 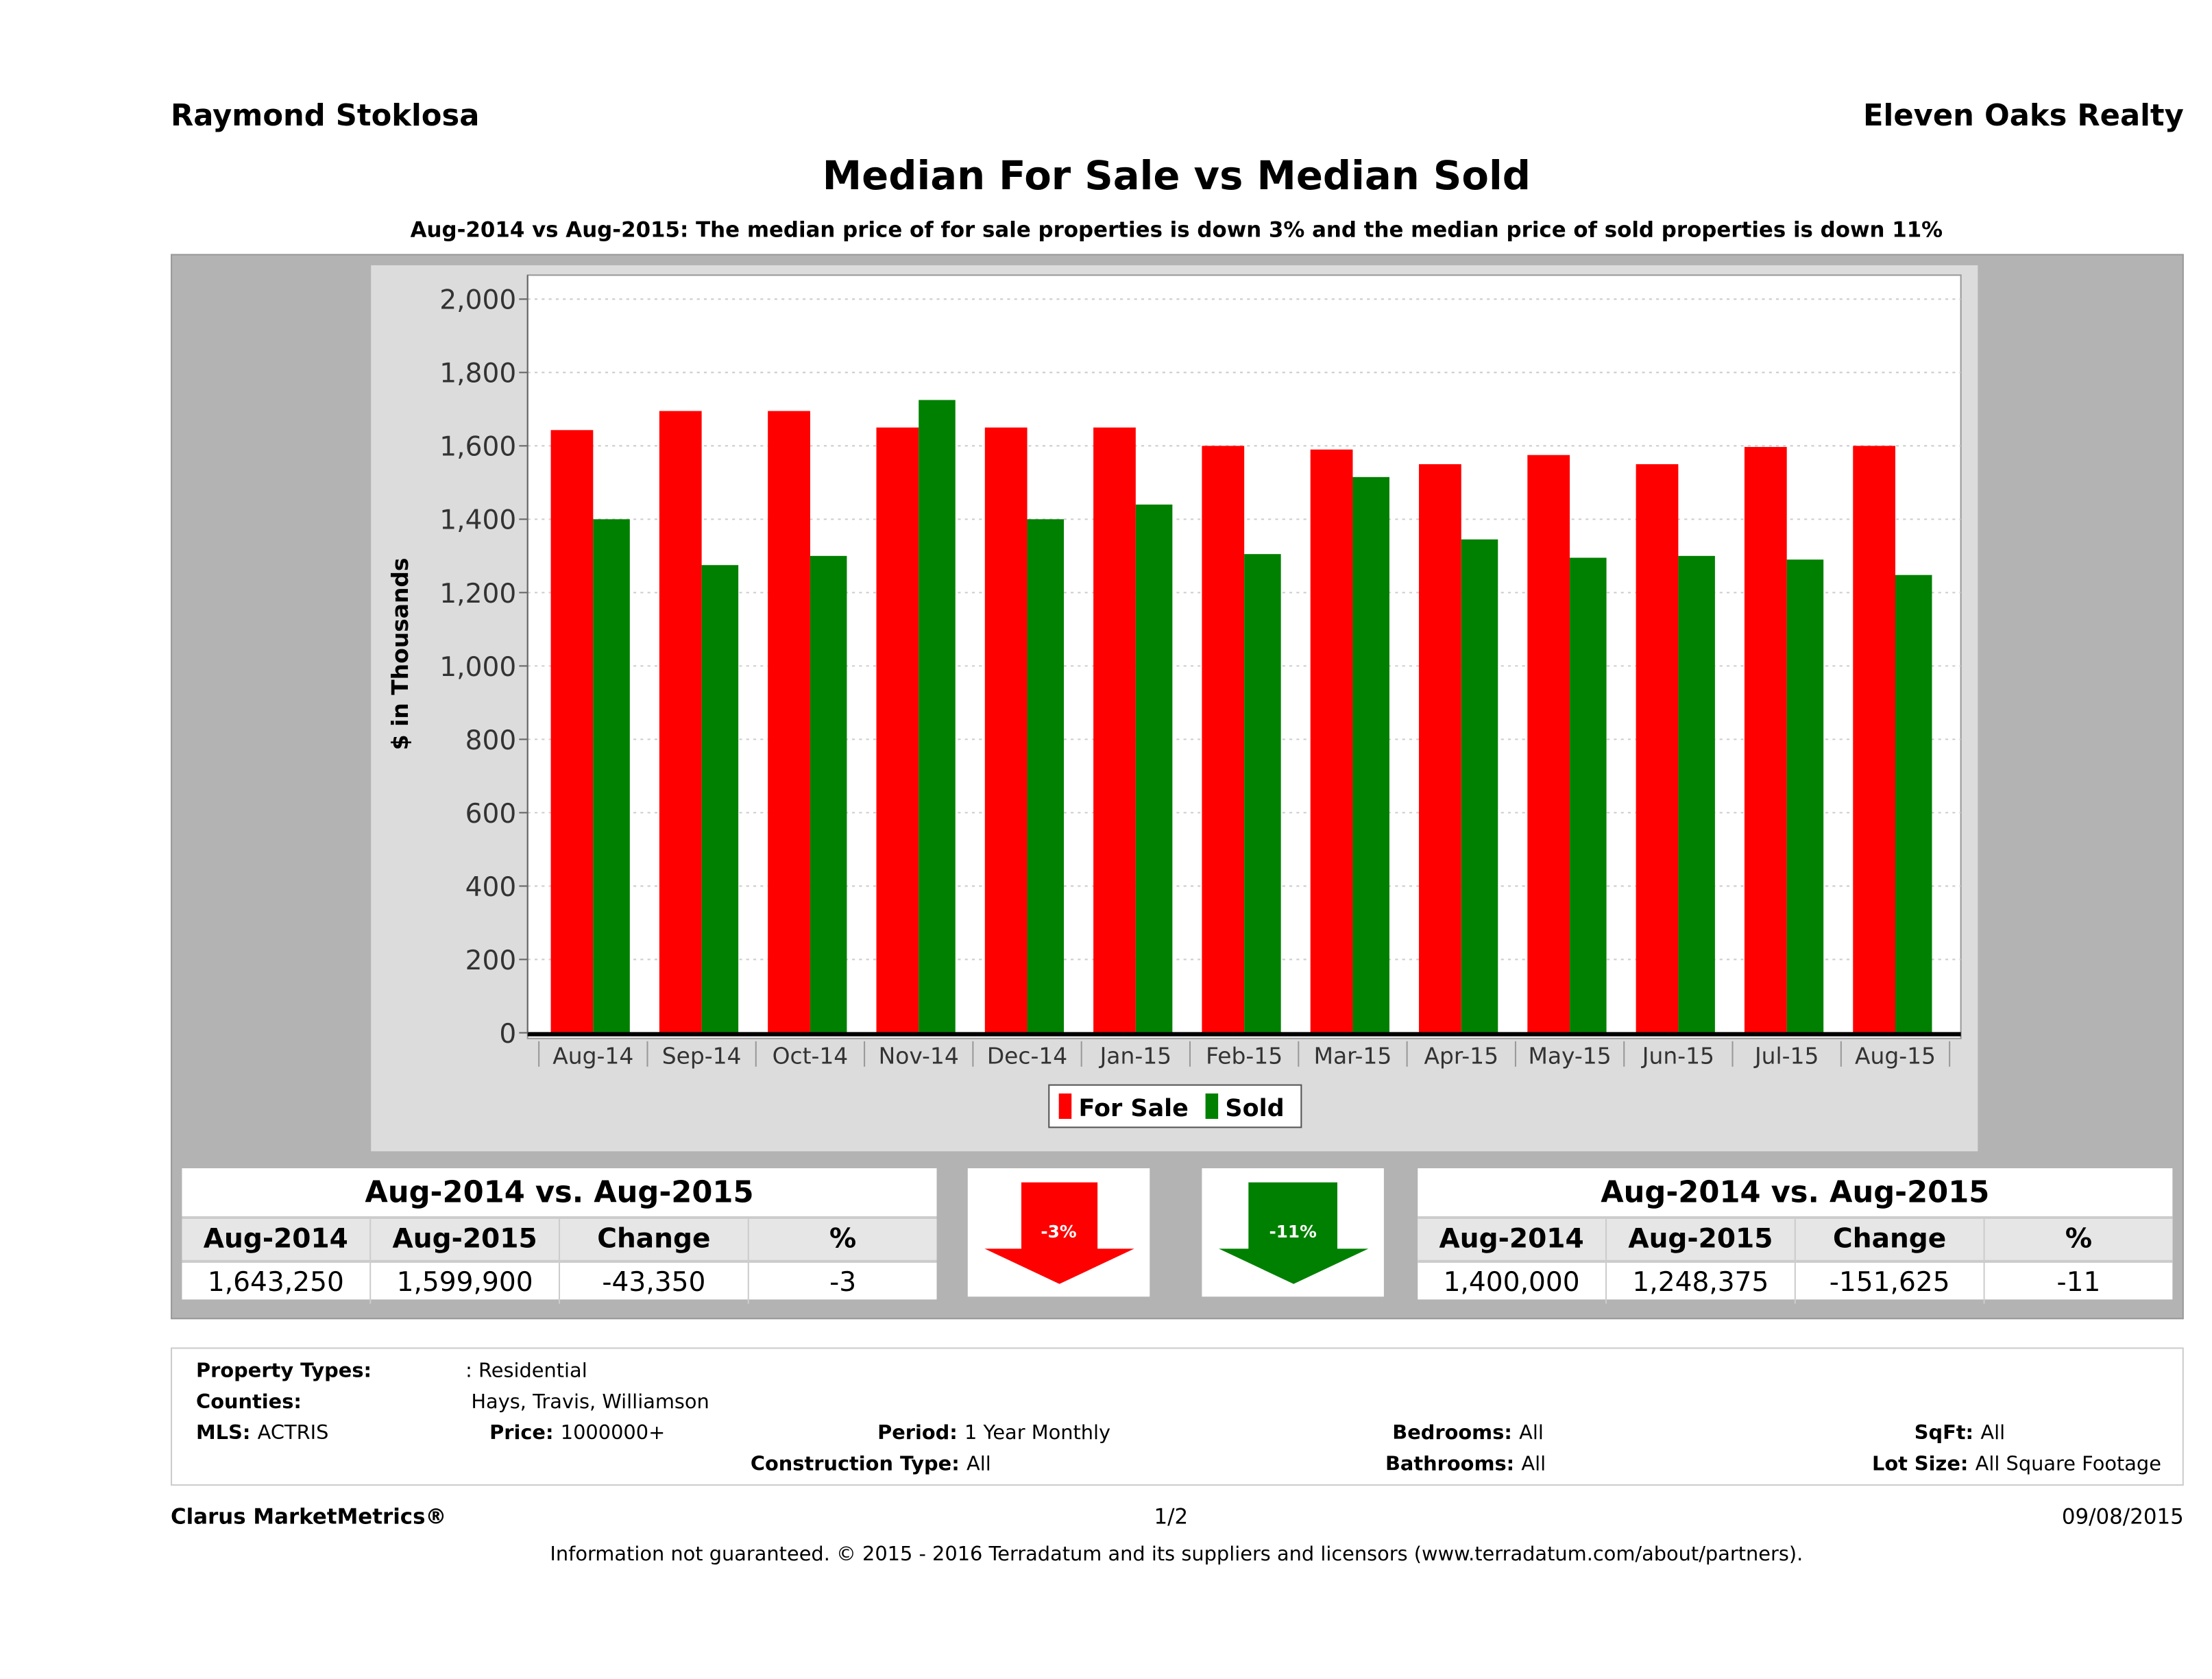 I want to click on table-title: Aug-2014 vs. Aug-2015, so click(x=1795, y=1194).